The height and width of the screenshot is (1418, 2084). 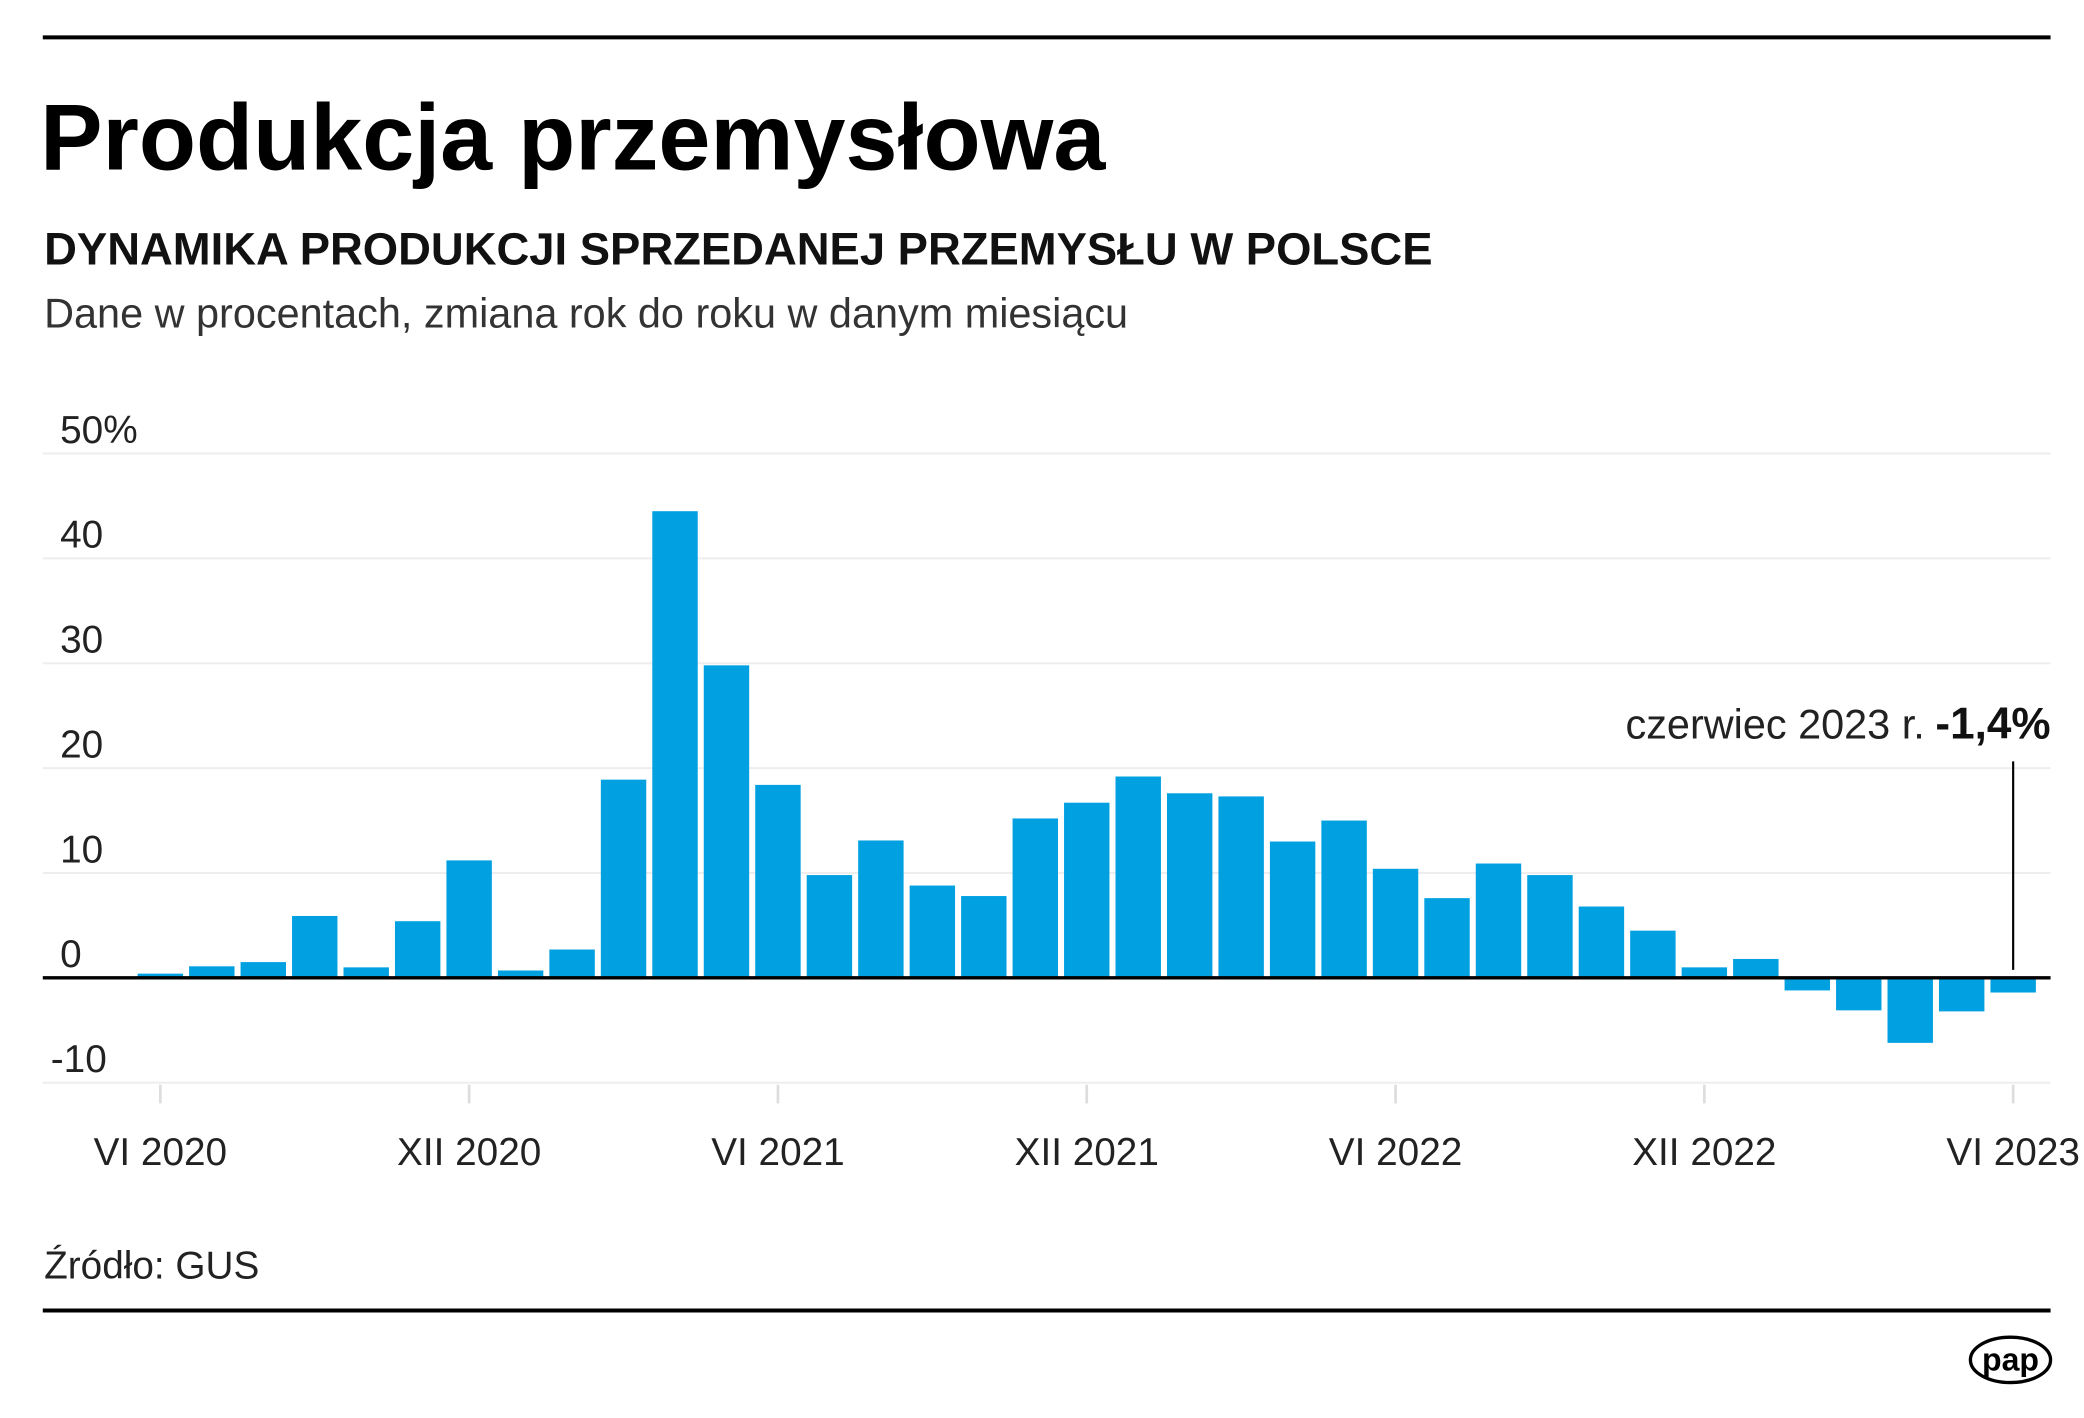 What do you see at coordinates (1910, 1010) in the screenshot?
I see `bar: IV 2023: -6.2` at bounding box center [1910, 1010].